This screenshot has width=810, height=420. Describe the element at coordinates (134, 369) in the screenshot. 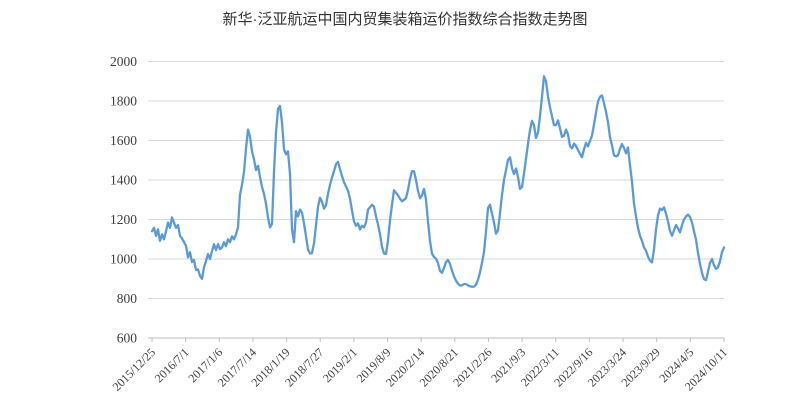

I see `x-axis-tick-label: 2015/12/25` at that location.